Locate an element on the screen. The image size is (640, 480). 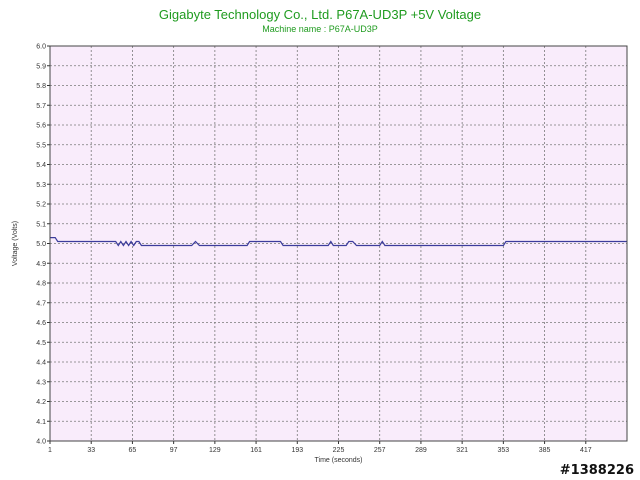
y-tick-label: 6.0 is located at coordinates (41, 47).